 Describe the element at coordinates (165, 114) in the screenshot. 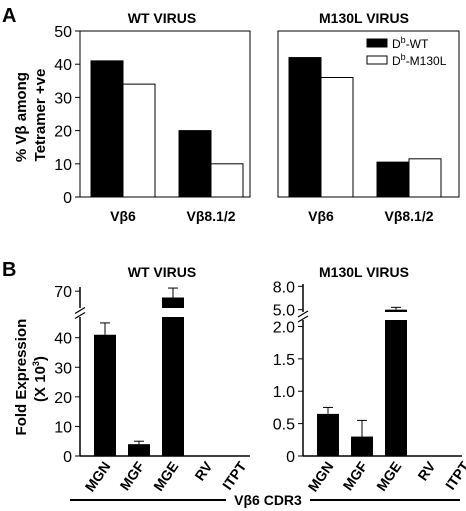

I see `chart-a1-frame` at that location.